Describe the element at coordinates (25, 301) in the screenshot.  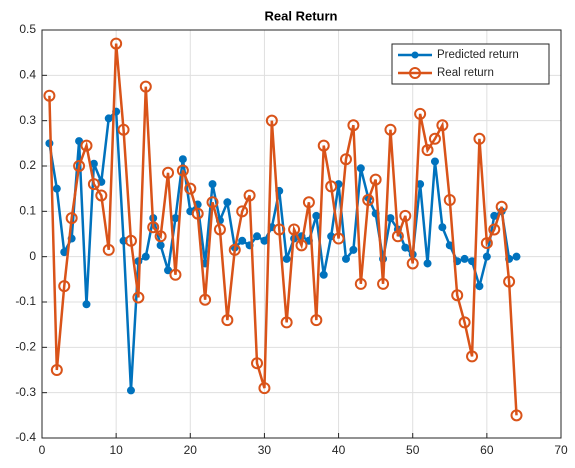
I see `y-tick-label: -0.1` at that location.